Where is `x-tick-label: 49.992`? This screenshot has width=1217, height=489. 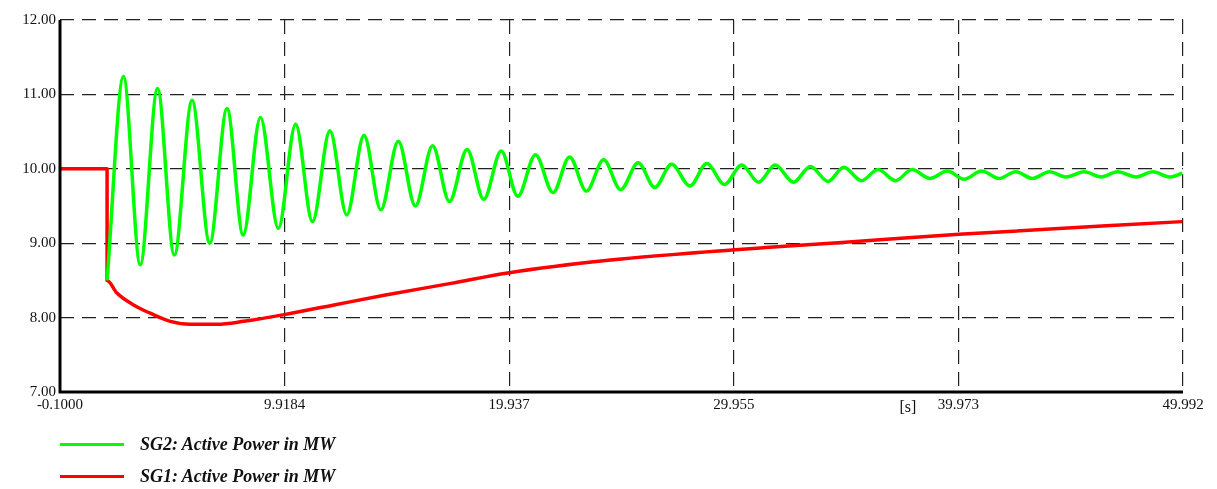
x-tick-label: 49.992 is located at coordinates (1183, 403).